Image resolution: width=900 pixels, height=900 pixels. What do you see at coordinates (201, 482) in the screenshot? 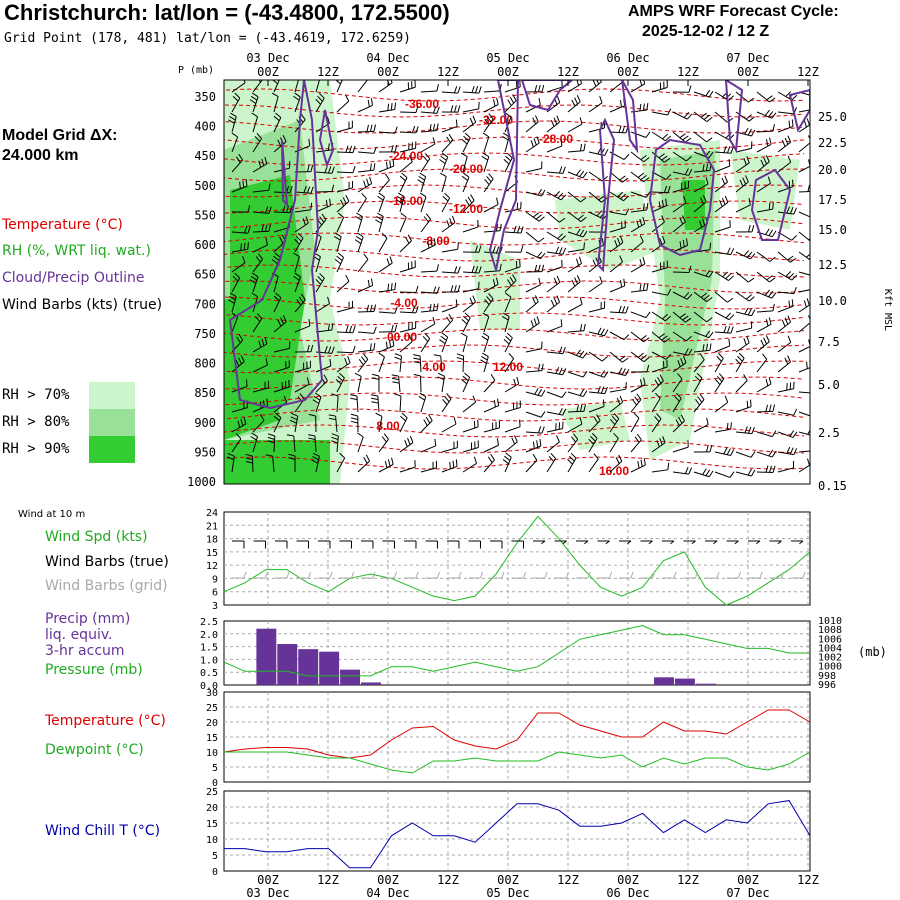
I see `pressure-tick-label: 1000` at bounding box center [201, 482].